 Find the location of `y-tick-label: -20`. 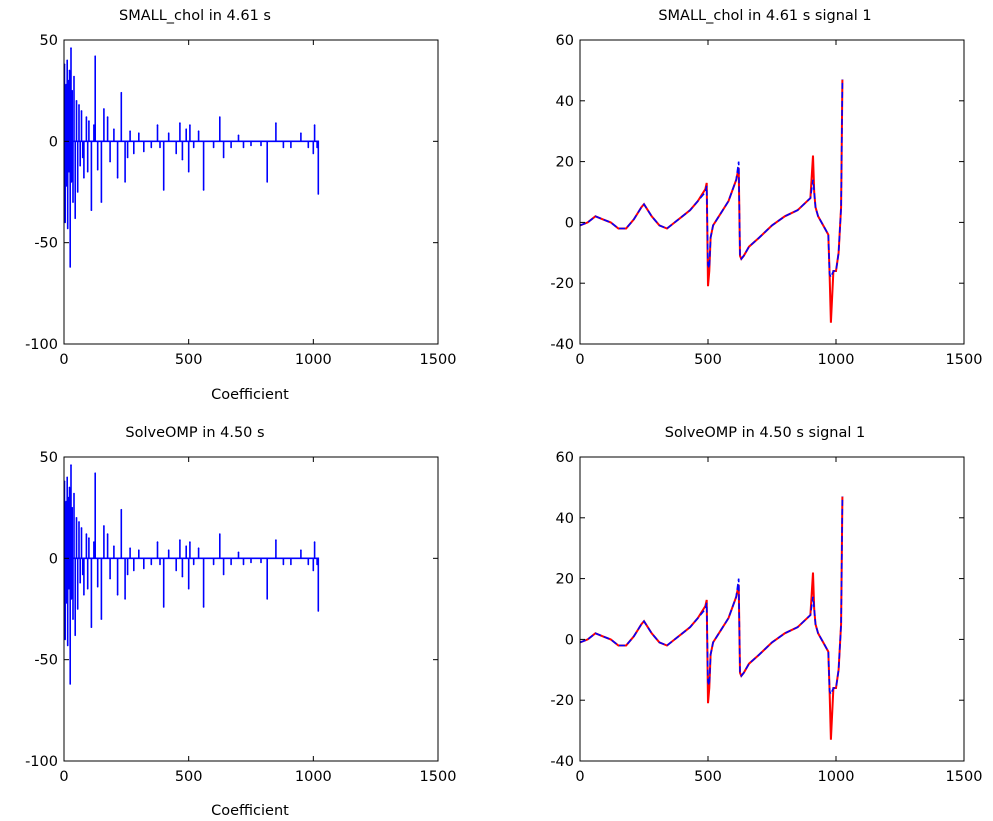

y-tick-label: -20 is located at coordinates (562, 284).